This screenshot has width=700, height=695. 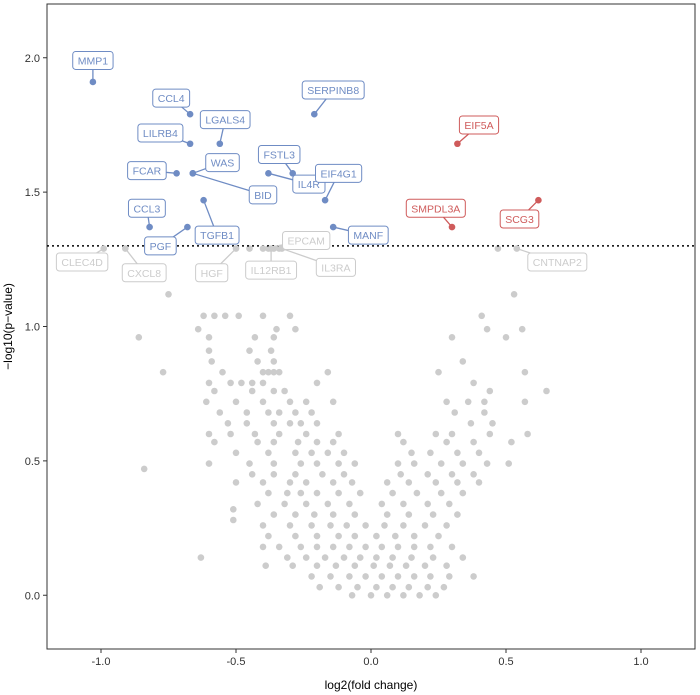 What do you see at coordinates (32, 462) in the screenshot?
I see `y-tick-label: 0.5` at bounding box center [32, 462].